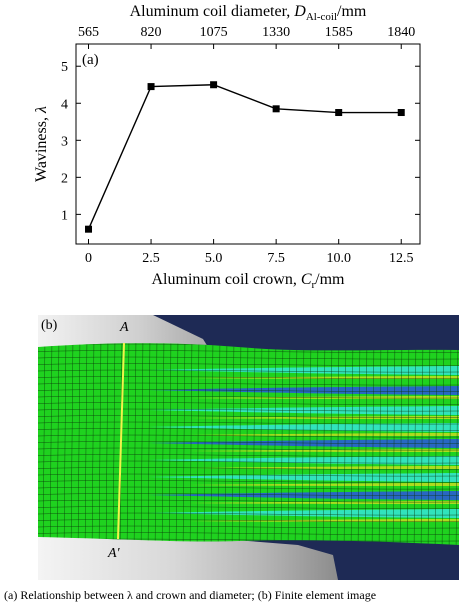 This screenshot has width=471, height=616. What do you see at coordinates (114, 553) in the screenshot?
I see `label-a-bottom: A′` at bounding box center [114, 553].